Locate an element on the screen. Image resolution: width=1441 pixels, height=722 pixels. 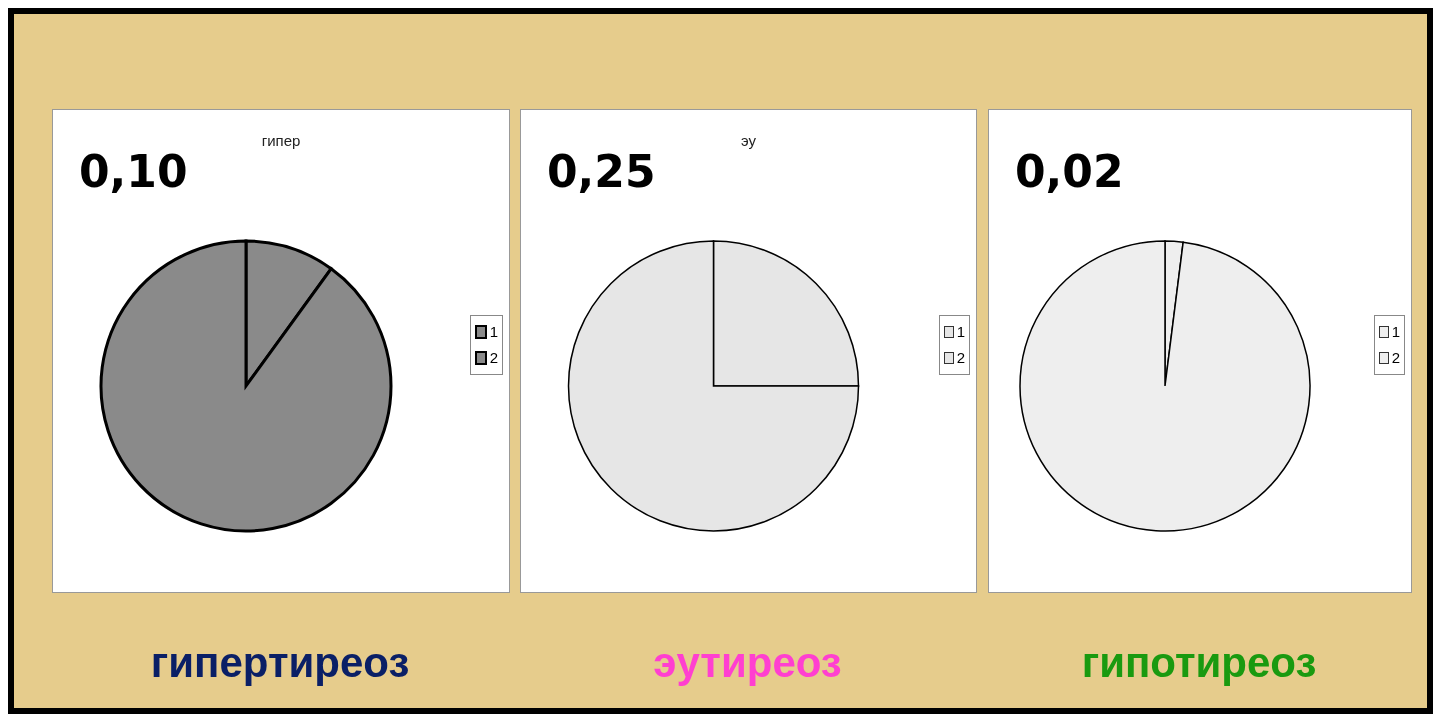
chart-title: эу is located at coordinates (748, 140).